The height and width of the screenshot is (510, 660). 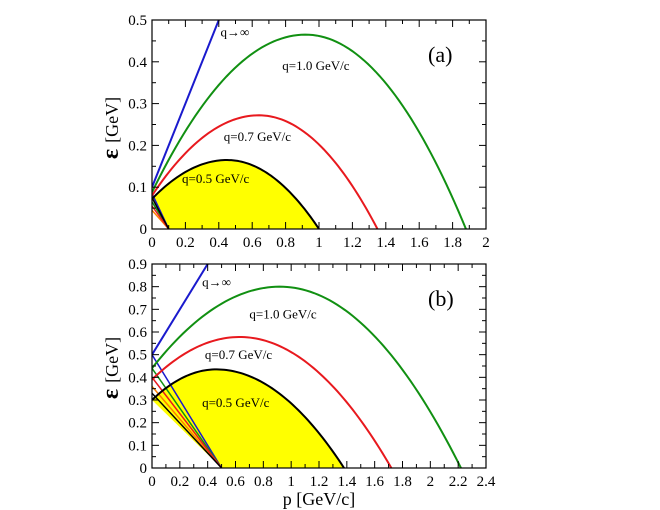 What do you see at coordinates (137, 310) in the screenshot?
I see `y-tick-label: 0.7` at bounding box center [137, 310].